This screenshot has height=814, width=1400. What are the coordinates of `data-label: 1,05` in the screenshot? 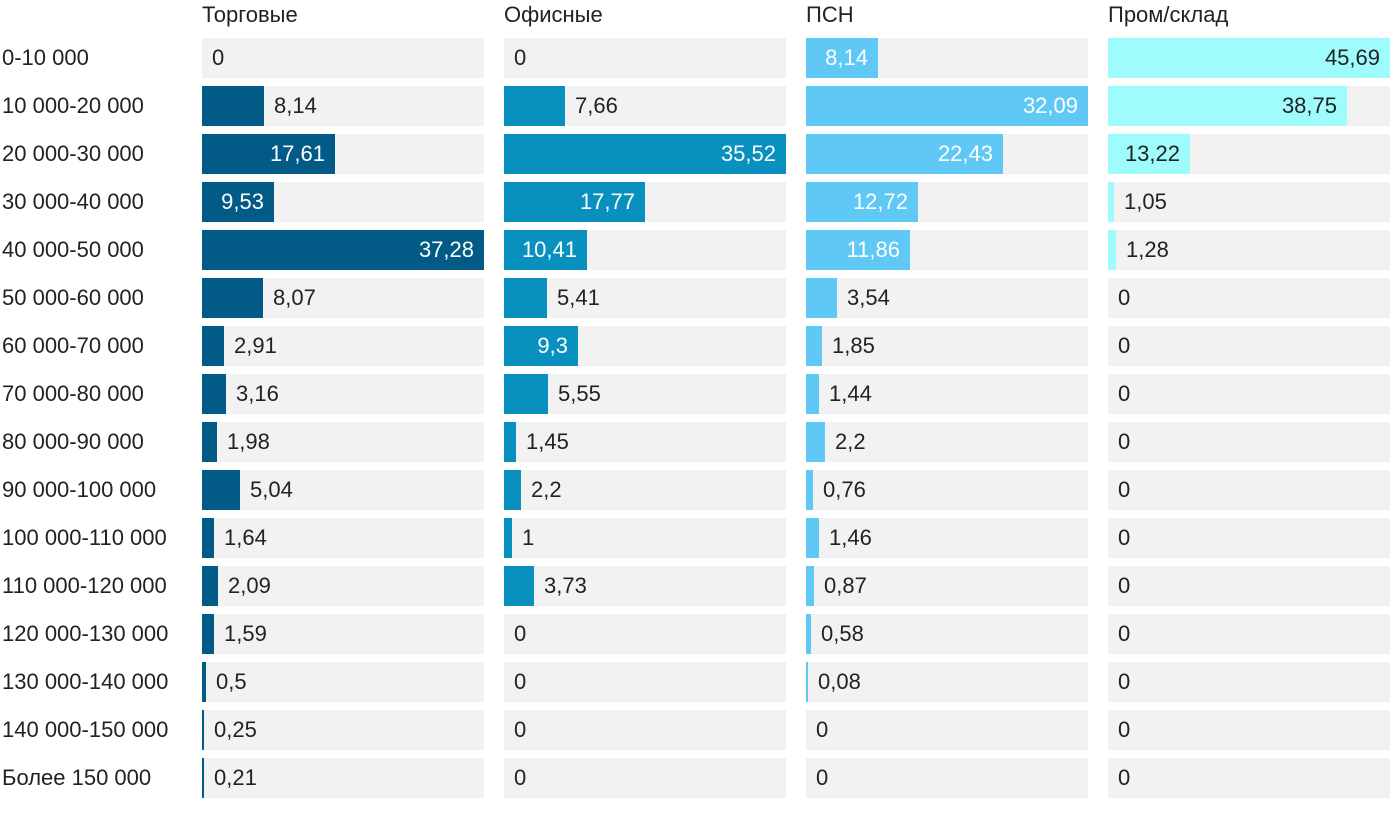 It's located at (1145, 201).